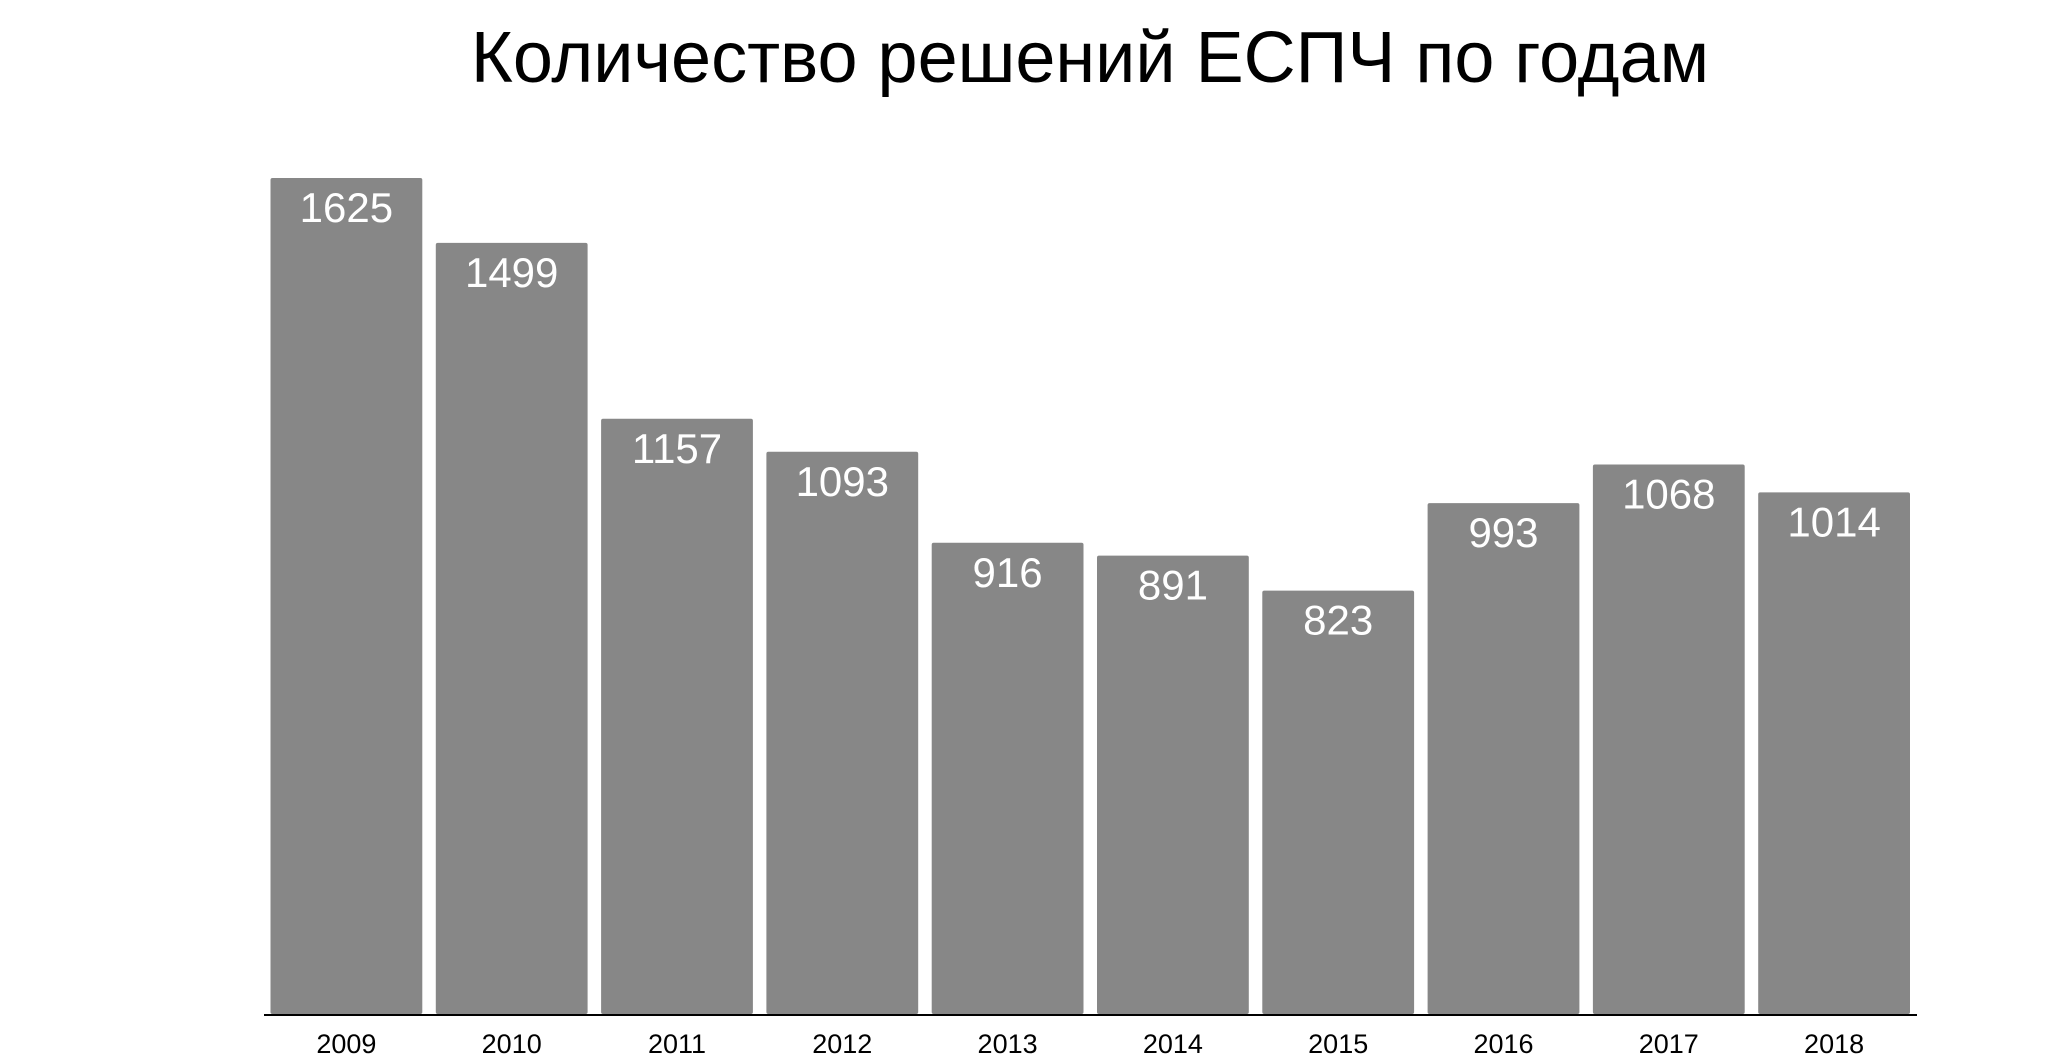 Image resolution: width=2048 pixels, height=1062 pixels. I want to click on x-tick-label: 2011, so click(677, 1044).